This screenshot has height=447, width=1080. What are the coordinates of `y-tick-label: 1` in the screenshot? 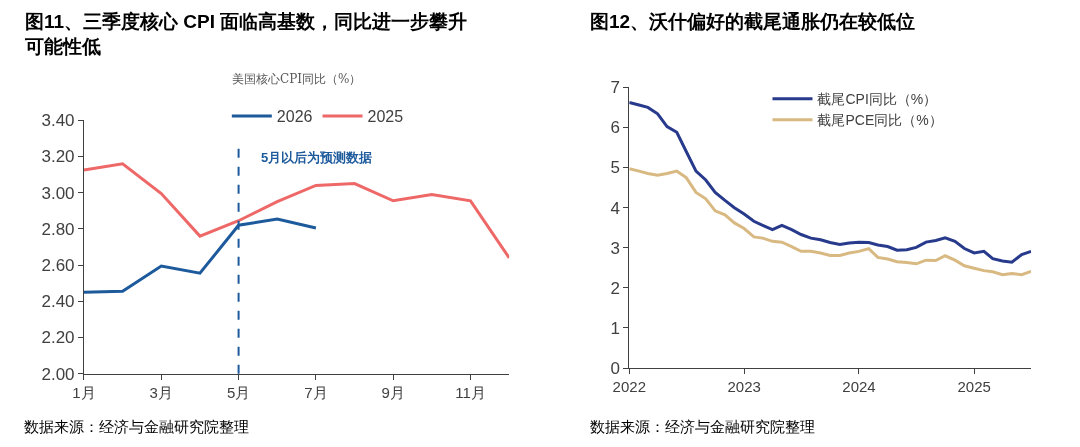 It's located at (615, 328).